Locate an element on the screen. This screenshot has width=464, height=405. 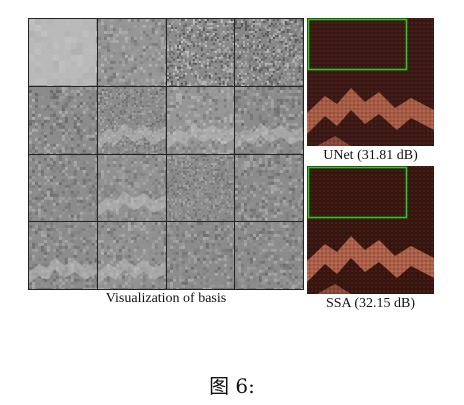
basis-caption: Visualization of basis is located at coordinates (166, 298).